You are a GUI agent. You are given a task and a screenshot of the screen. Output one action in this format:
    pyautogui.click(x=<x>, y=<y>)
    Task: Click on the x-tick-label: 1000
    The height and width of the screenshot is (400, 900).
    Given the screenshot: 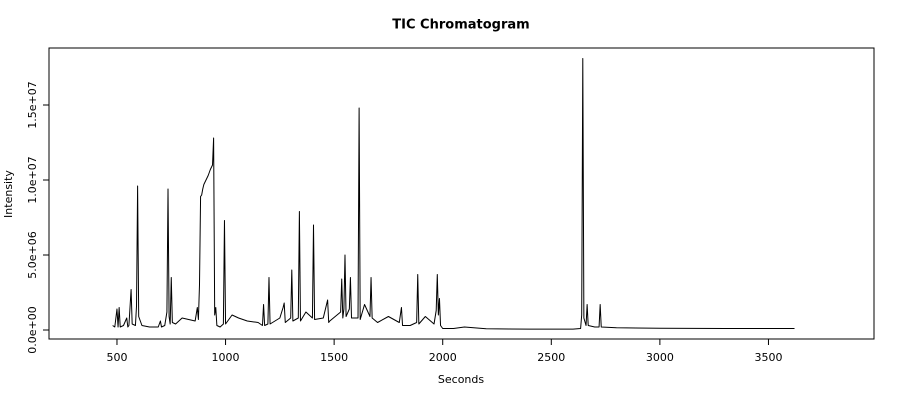 What is the action you would take?
    pyautogui.click(x=226, y=357)
    